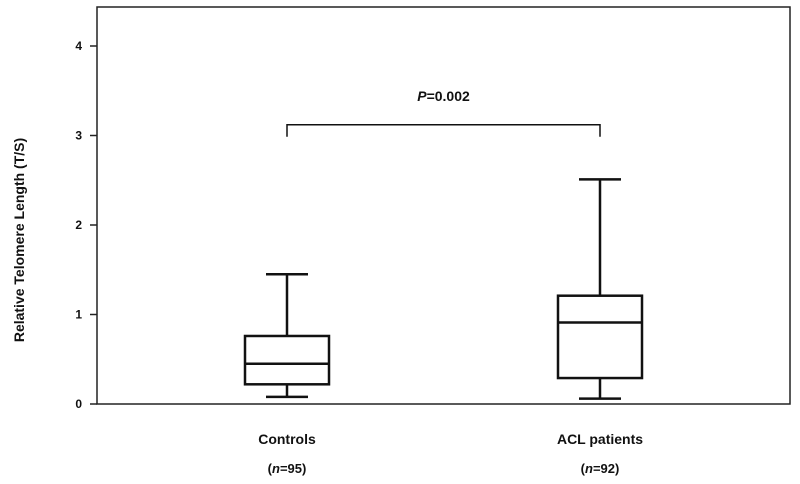 This screenshot has height=484, width=800. I want to click on x-category-label: ACL patients, so click(600, 439).